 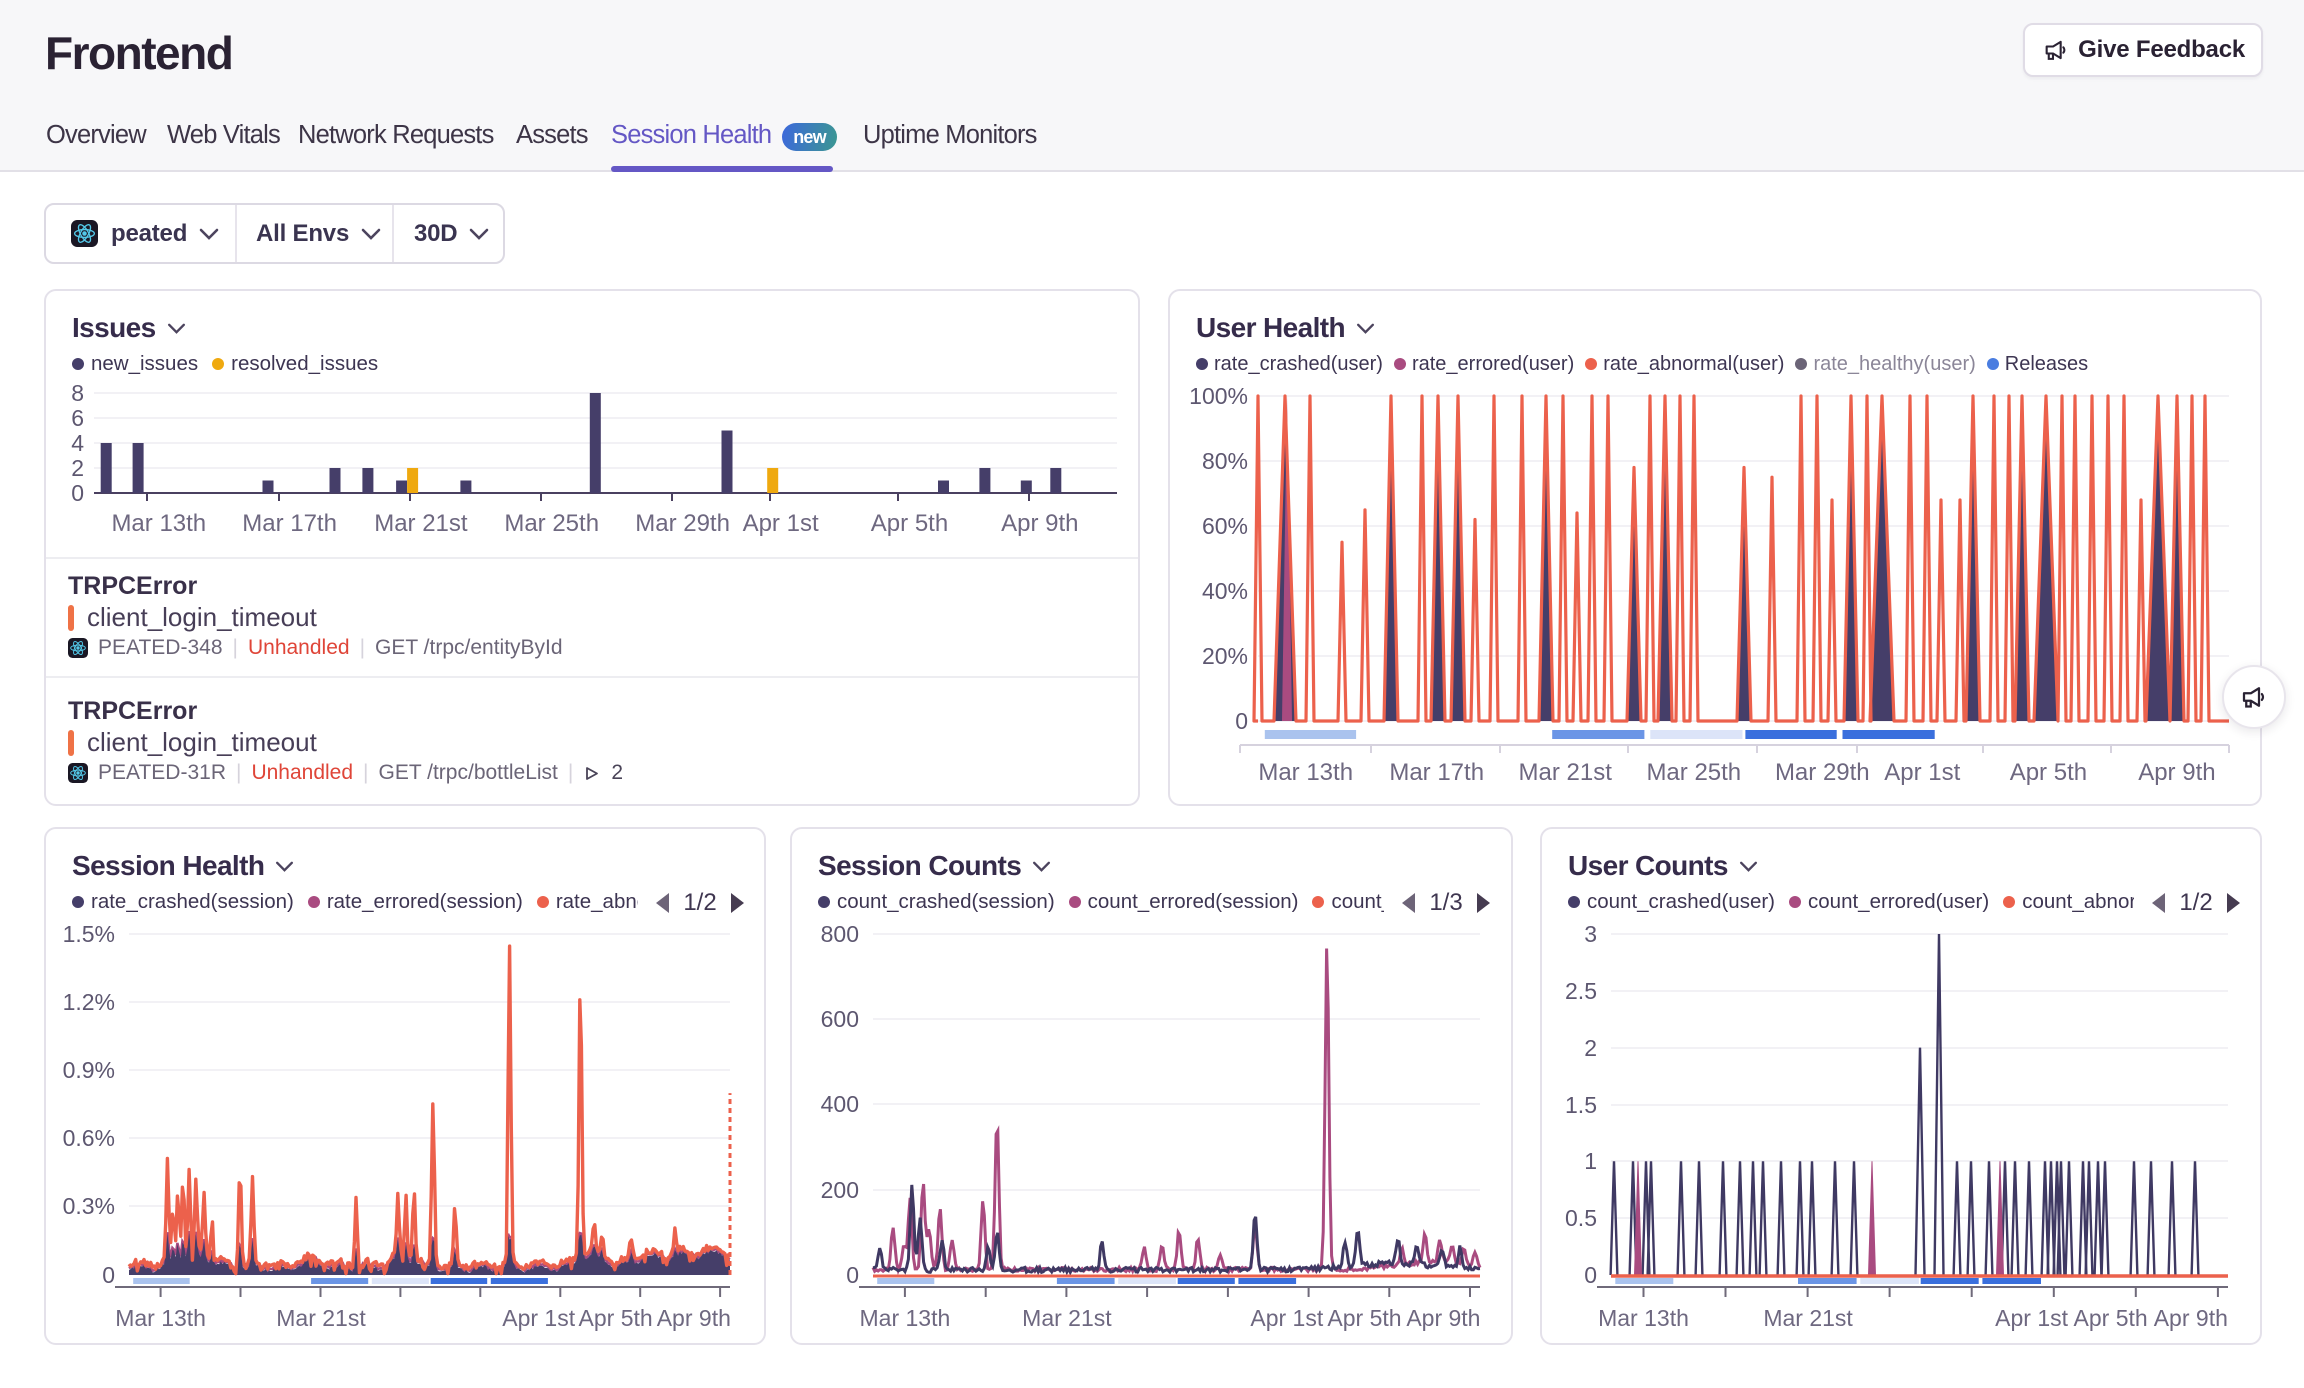 I want to click on svg-text: 60%, so click(x=1225, y=526).